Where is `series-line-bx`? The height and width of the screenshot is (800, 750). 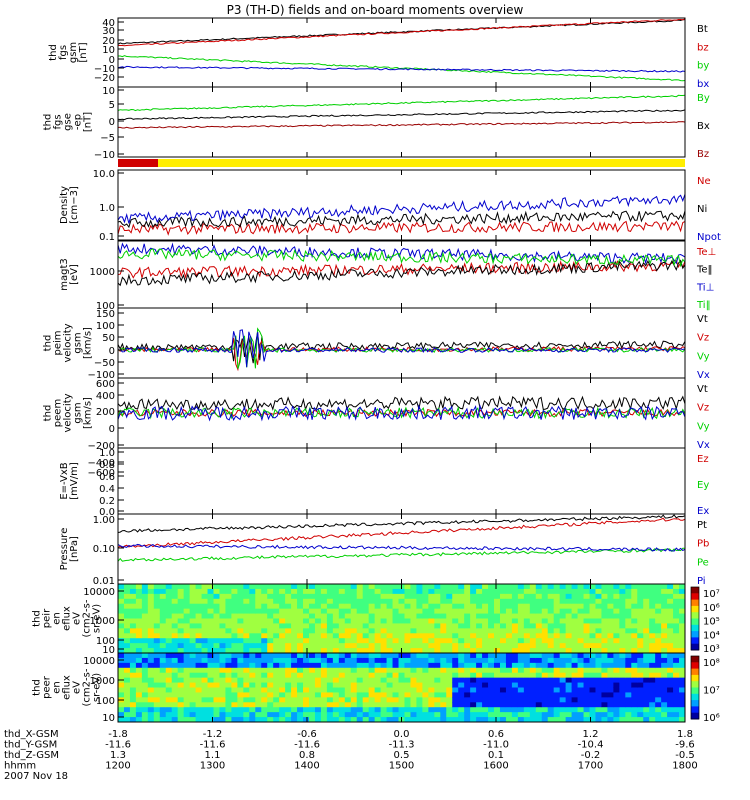
series-line-bx is located at coordinates (401, 69).